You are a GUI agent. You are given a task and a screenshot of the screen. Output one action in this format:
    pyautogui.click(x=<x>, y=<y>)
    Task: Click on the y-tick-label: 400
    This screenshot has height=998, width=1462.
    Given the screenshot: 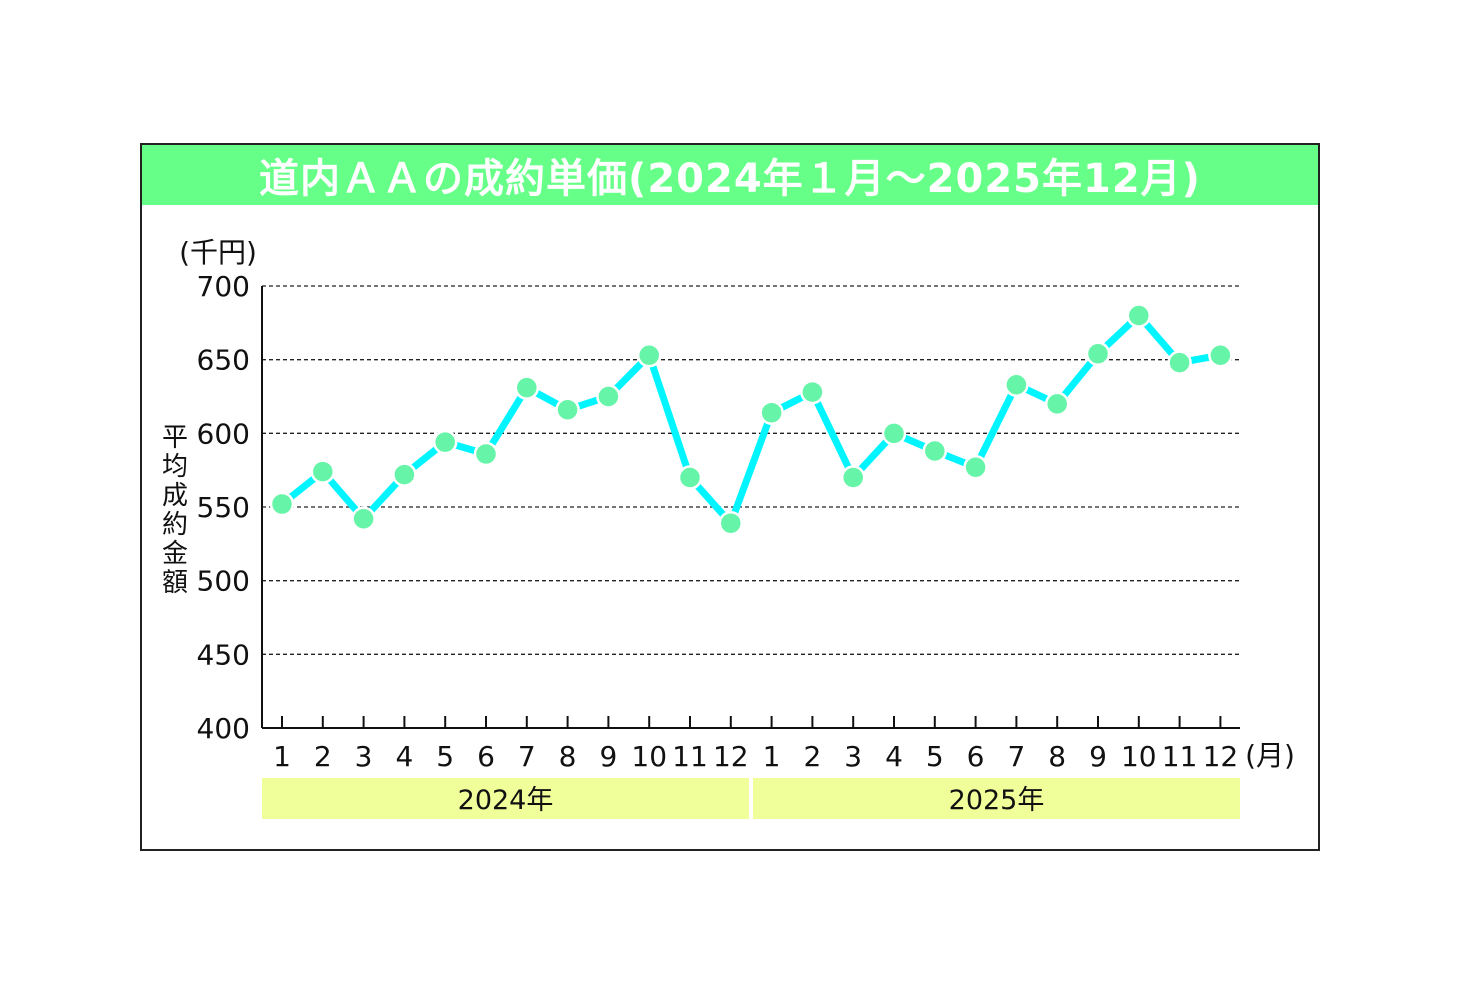 What is the action you would take?
    pyautogui.click(x=223, y=728)
    